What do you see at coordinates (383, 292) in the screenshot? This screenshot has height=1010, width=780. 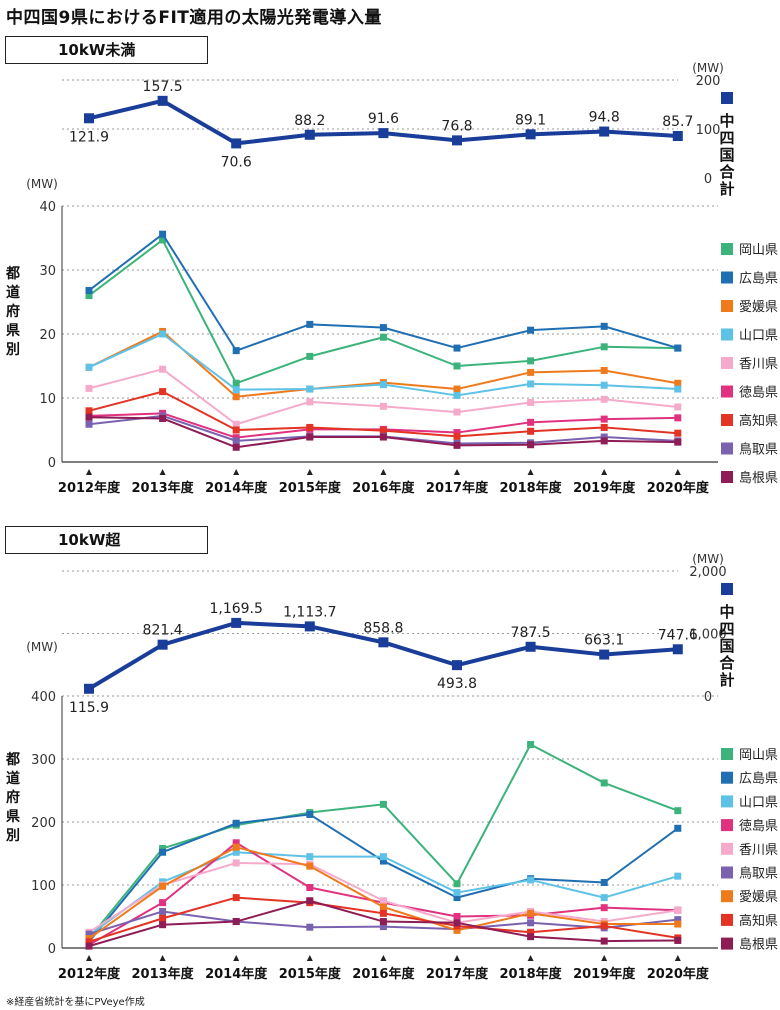 I see `series-line-広島県` at bounding box center [383, 292].